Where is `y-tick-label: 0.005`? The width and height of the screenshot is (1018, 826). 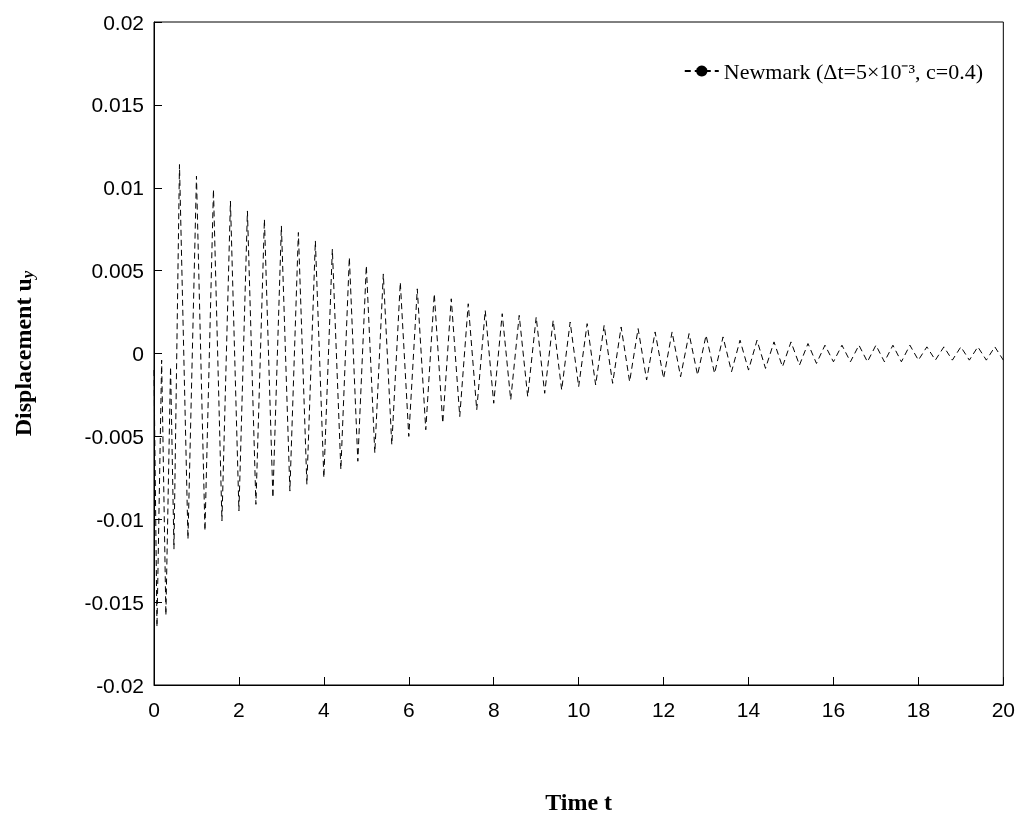 y-tick-label: 0.005 is located at coordinates (117, 271).